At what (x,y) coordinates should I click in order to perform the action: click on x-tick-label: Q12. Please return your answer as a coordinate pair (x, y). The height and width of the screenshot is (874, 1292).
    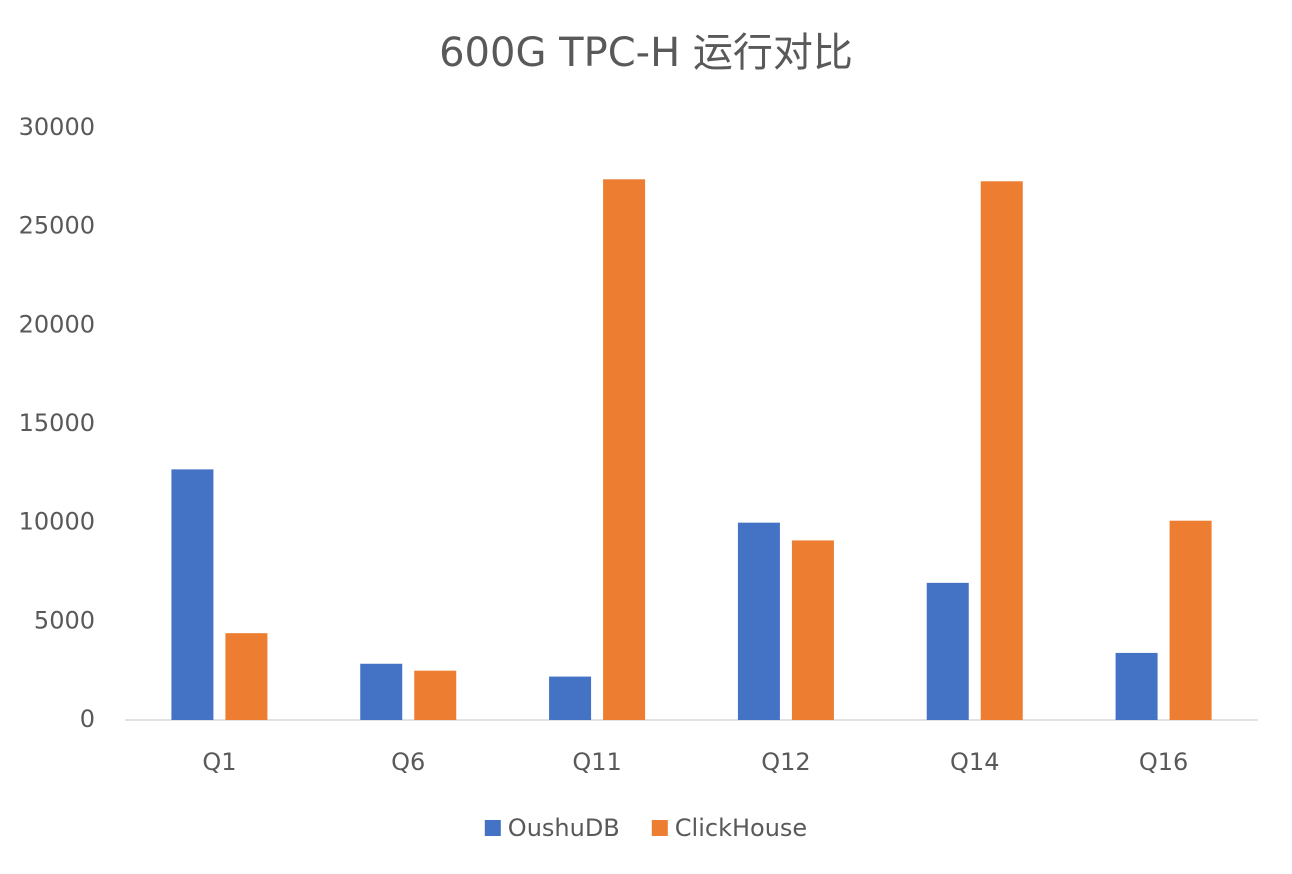
    Looking at the image, I should click on (785, 762).